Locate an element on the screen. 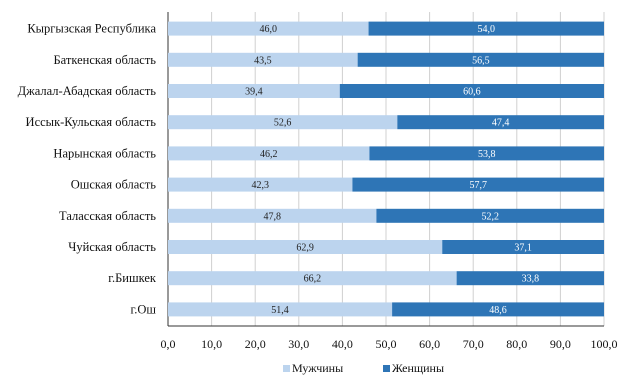 The height and width of the screenshot is (387, 622). category-label: Баткенская область is located at coordinates (104, 60).